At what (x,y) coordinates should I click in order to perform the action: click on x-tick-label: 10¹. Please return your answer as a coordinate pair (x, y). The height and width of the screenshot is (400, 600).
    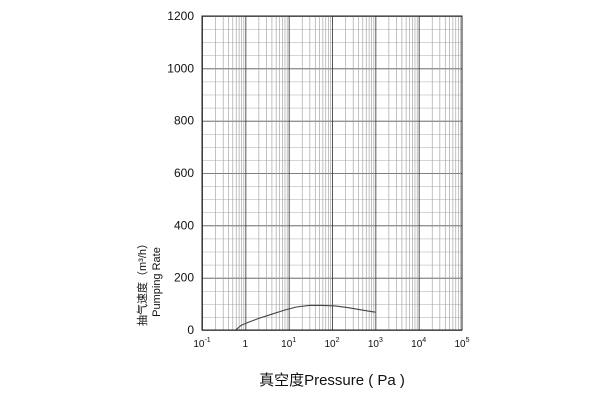
    Looking at the image, I should click on (288, 343).